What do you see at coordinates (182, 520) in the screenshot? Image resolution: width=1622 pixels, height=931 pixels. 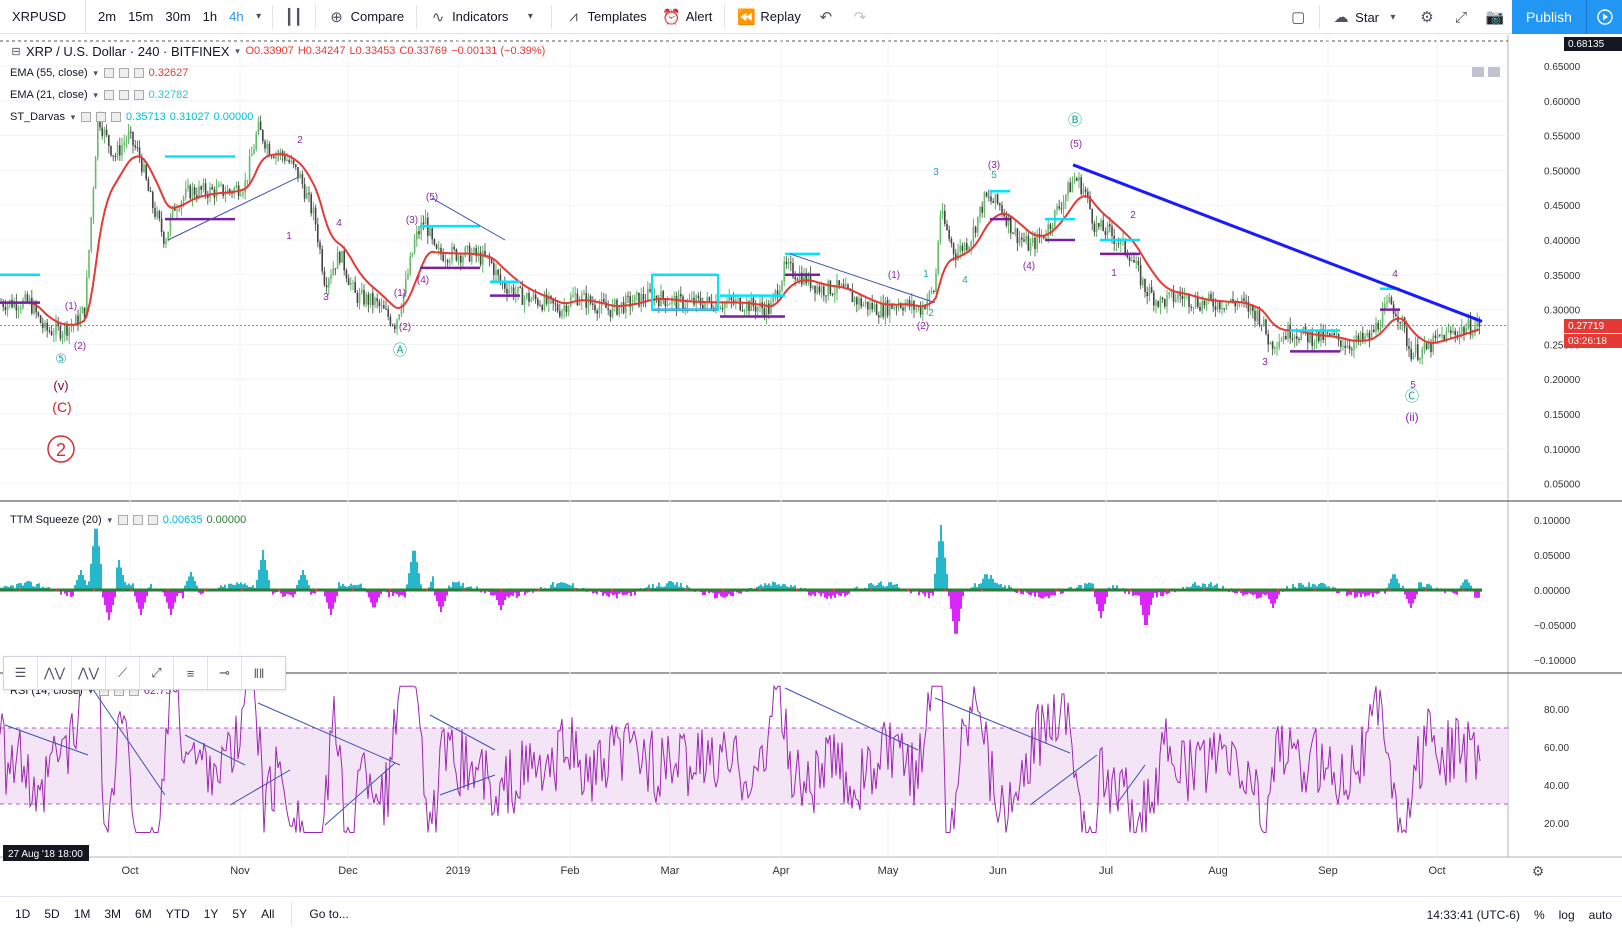 I see `squeeze-value-1: 0.00635` at bounding box center [182, 520].